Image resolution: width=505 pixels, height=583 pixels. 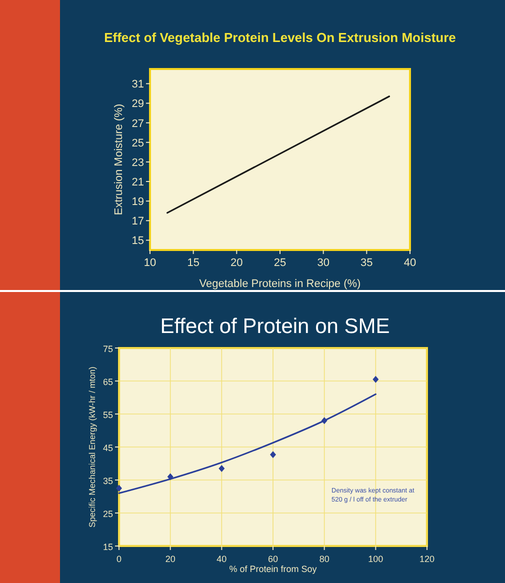 What do you see at coordinates (107, 349) in the screenshot?
I see `y-tick-label: 75` at bounding box center [107, 349].